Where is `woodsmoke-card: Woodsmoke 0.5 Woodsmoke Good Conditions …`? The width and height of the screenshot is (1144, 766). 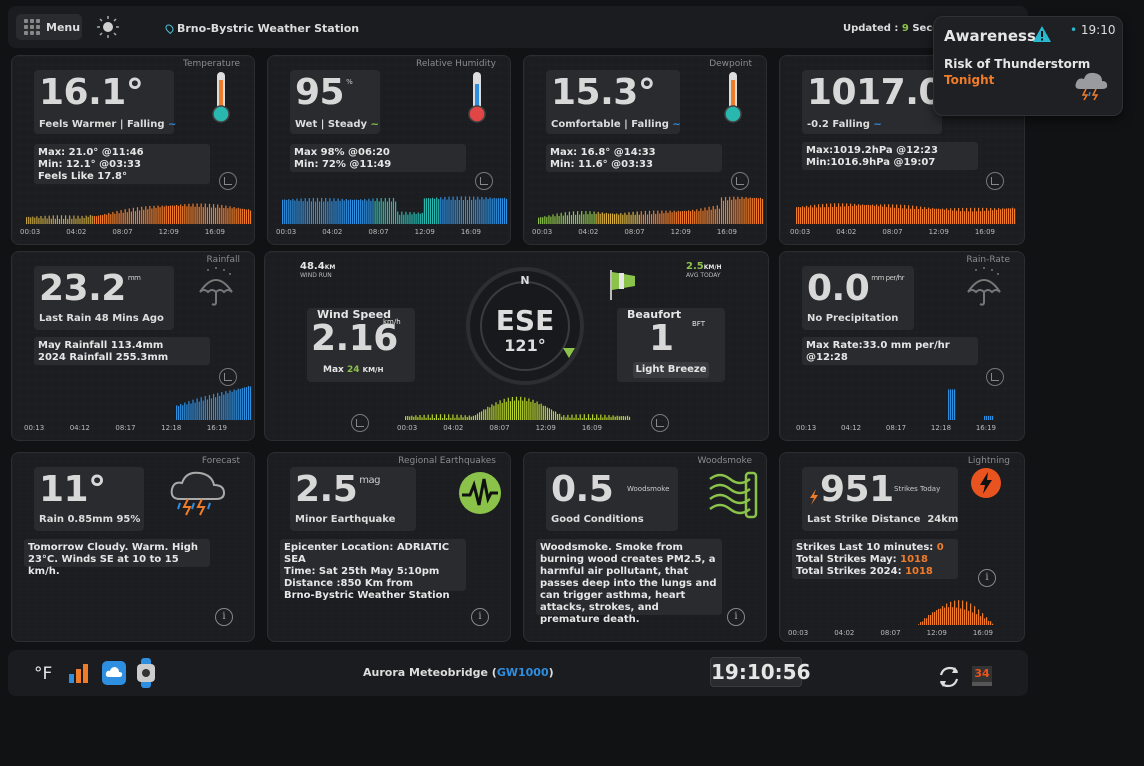 woodsmoke-card: Woodsmoke 0.5 Woodsmoke Good Conditions … is located at coordinates (645, 547).